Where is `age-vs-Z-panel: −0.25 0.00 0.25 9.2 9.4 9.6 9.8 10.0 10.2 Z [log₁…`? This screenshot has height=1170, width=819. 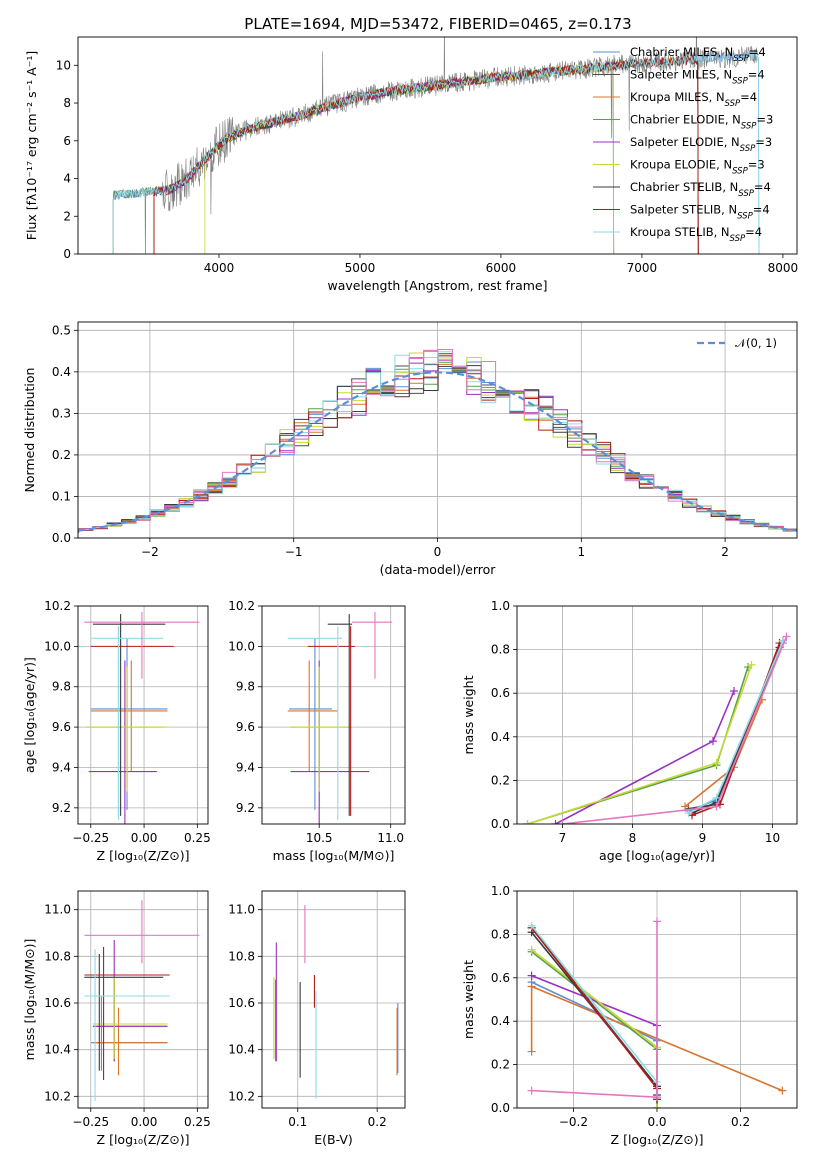 age-vs-Z-panel: −0.25 0.00 0.25 9.2 9.4 9.6 9.8 10.0 10.2 Z [log₁… is located at coordinates (116, 731).